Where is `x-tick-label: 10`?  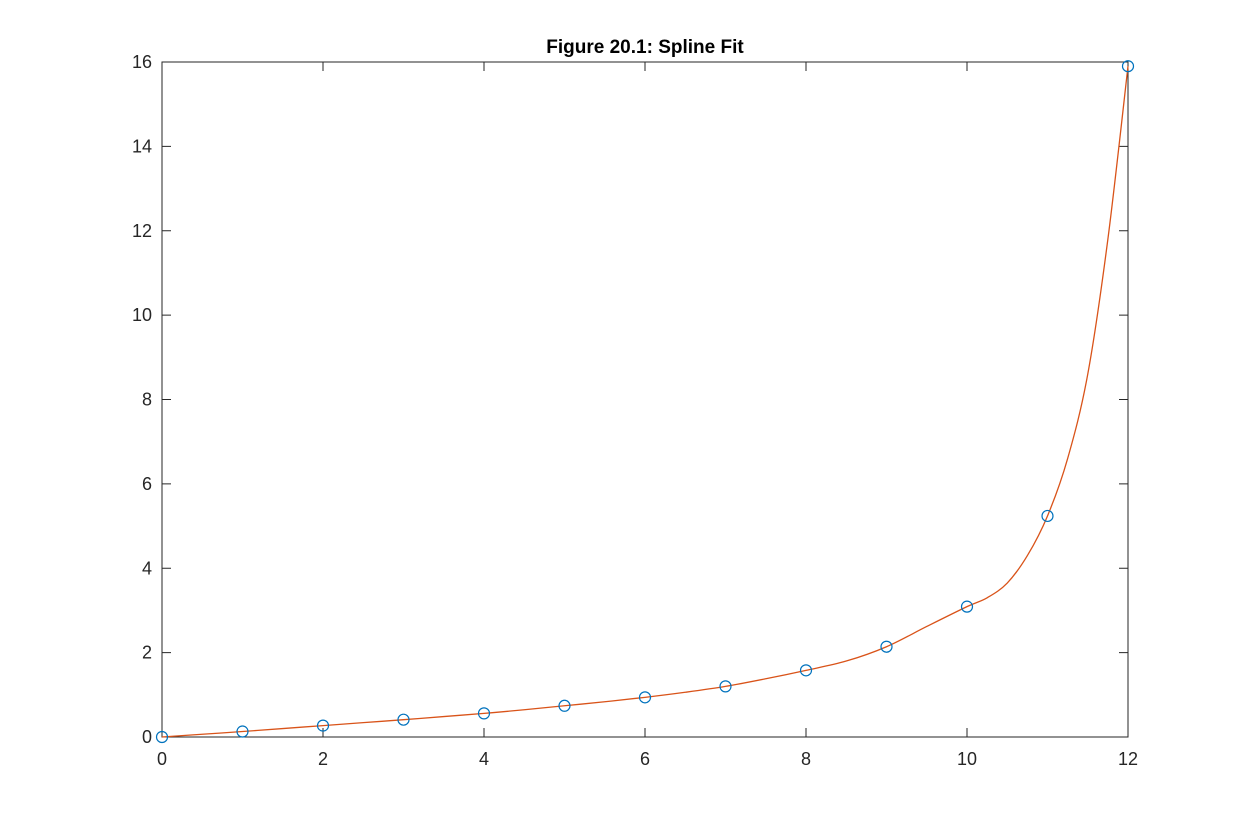
x-tick-label: 10 is located at coordinates (967, 759).